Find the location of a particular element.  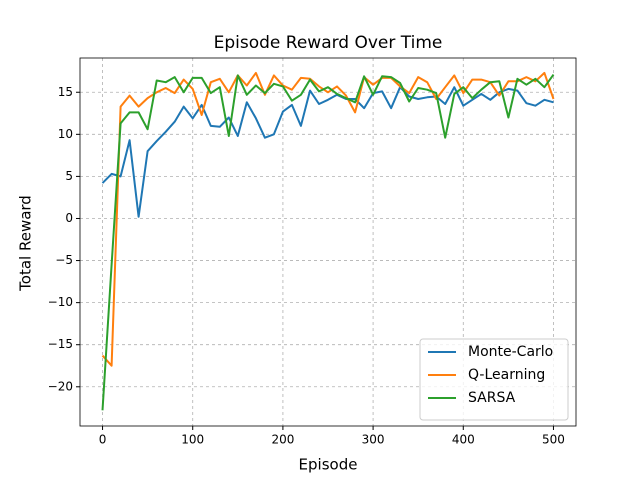

x-tick-label: 400 is located at coordinates (463, 440).